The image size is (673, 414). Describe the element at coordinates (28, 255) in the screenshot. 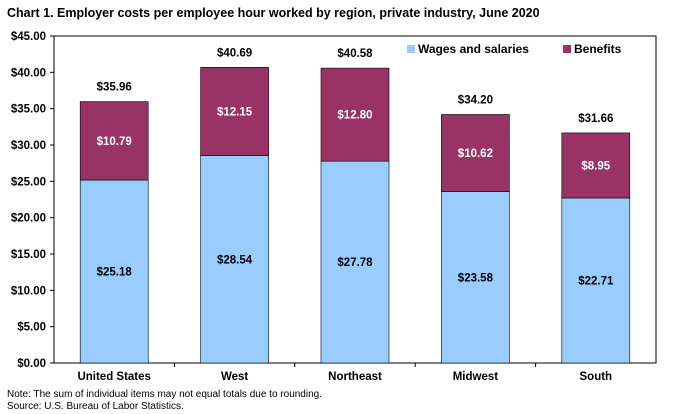

I see `y-tick-label: $15.00` at that location.